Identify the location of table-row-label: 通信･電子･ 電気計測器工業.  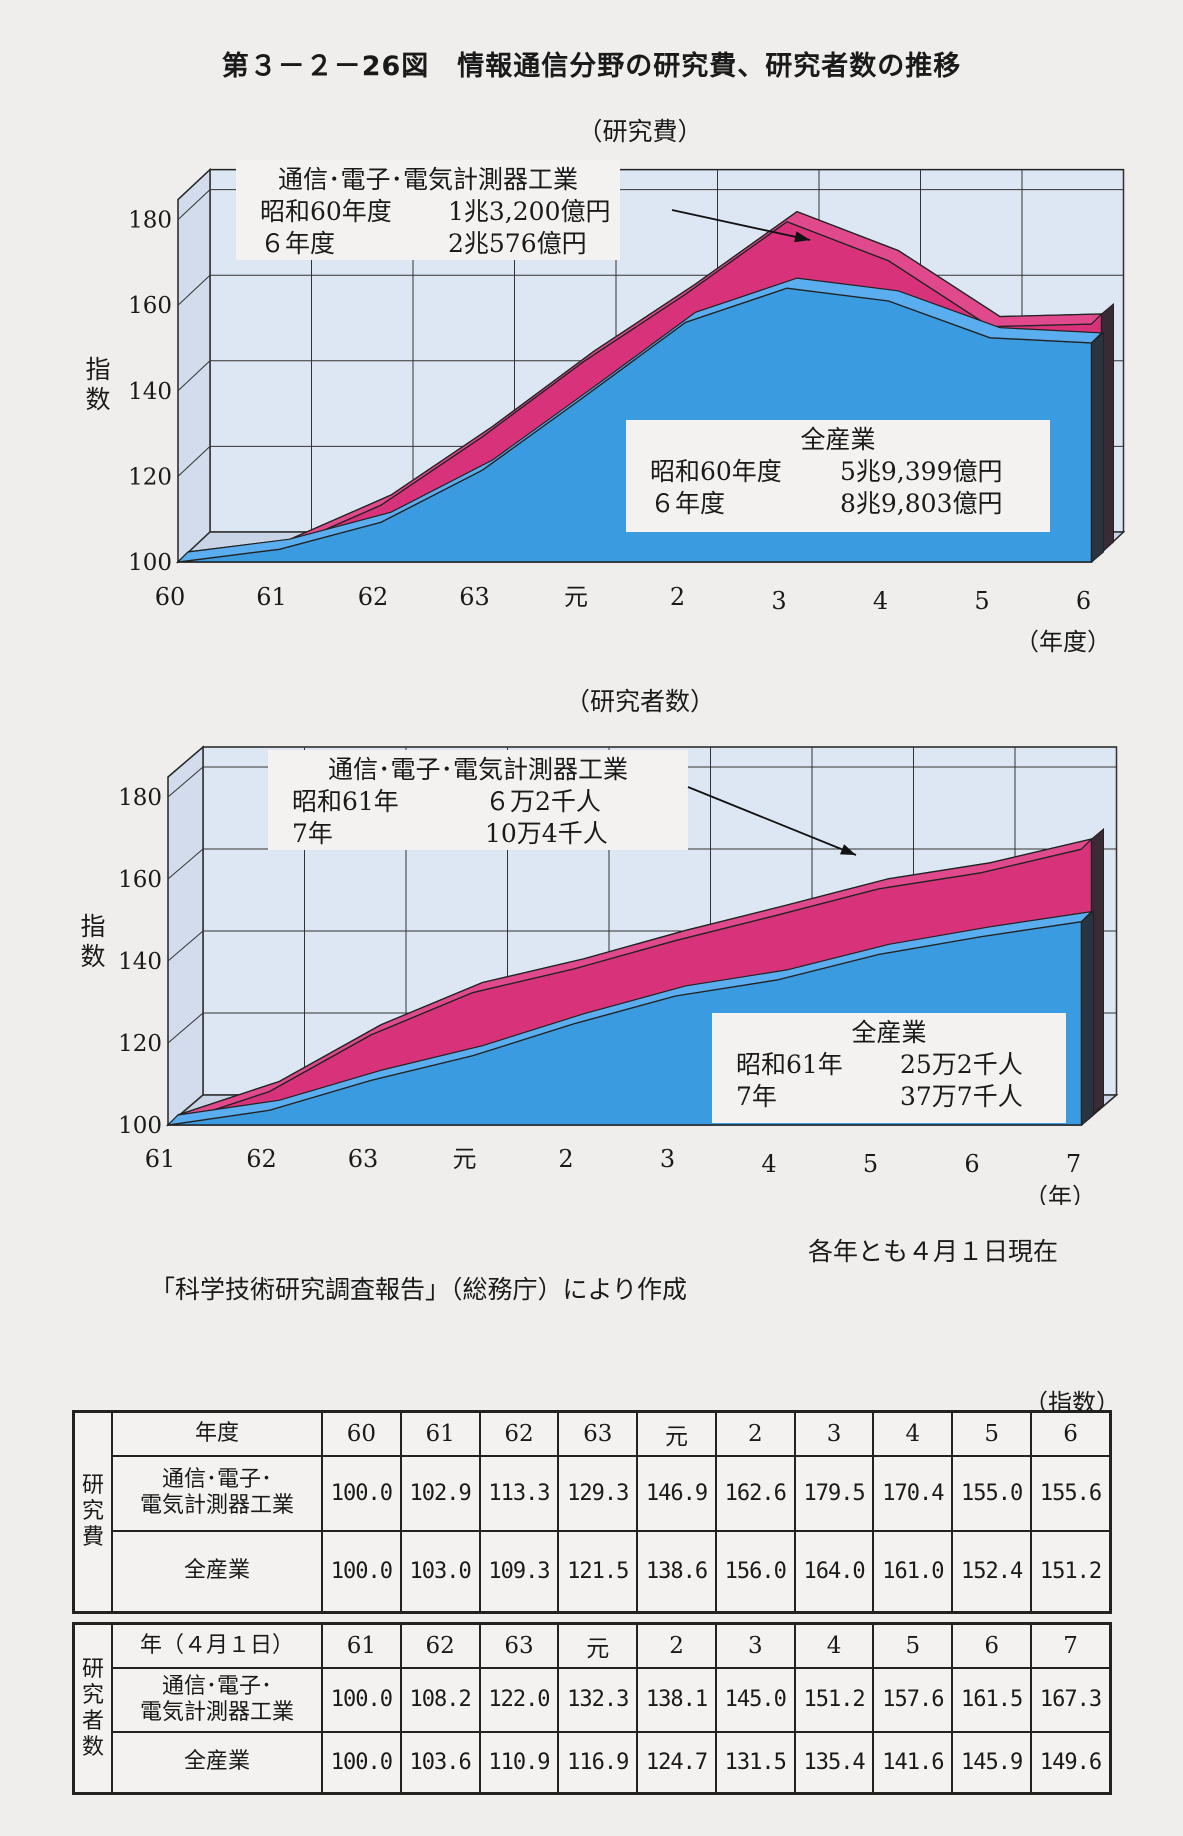
(217, 1493).